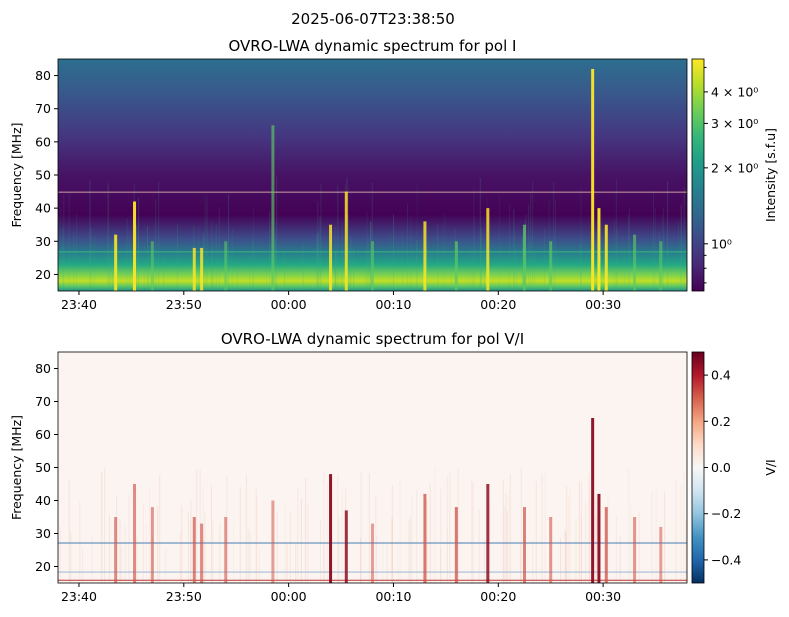 The height and width of the screenshot is (617, 789). Describe the element at coordinates (43, 533) in the screenshot. I see `y-tick-label: 30` at that location.